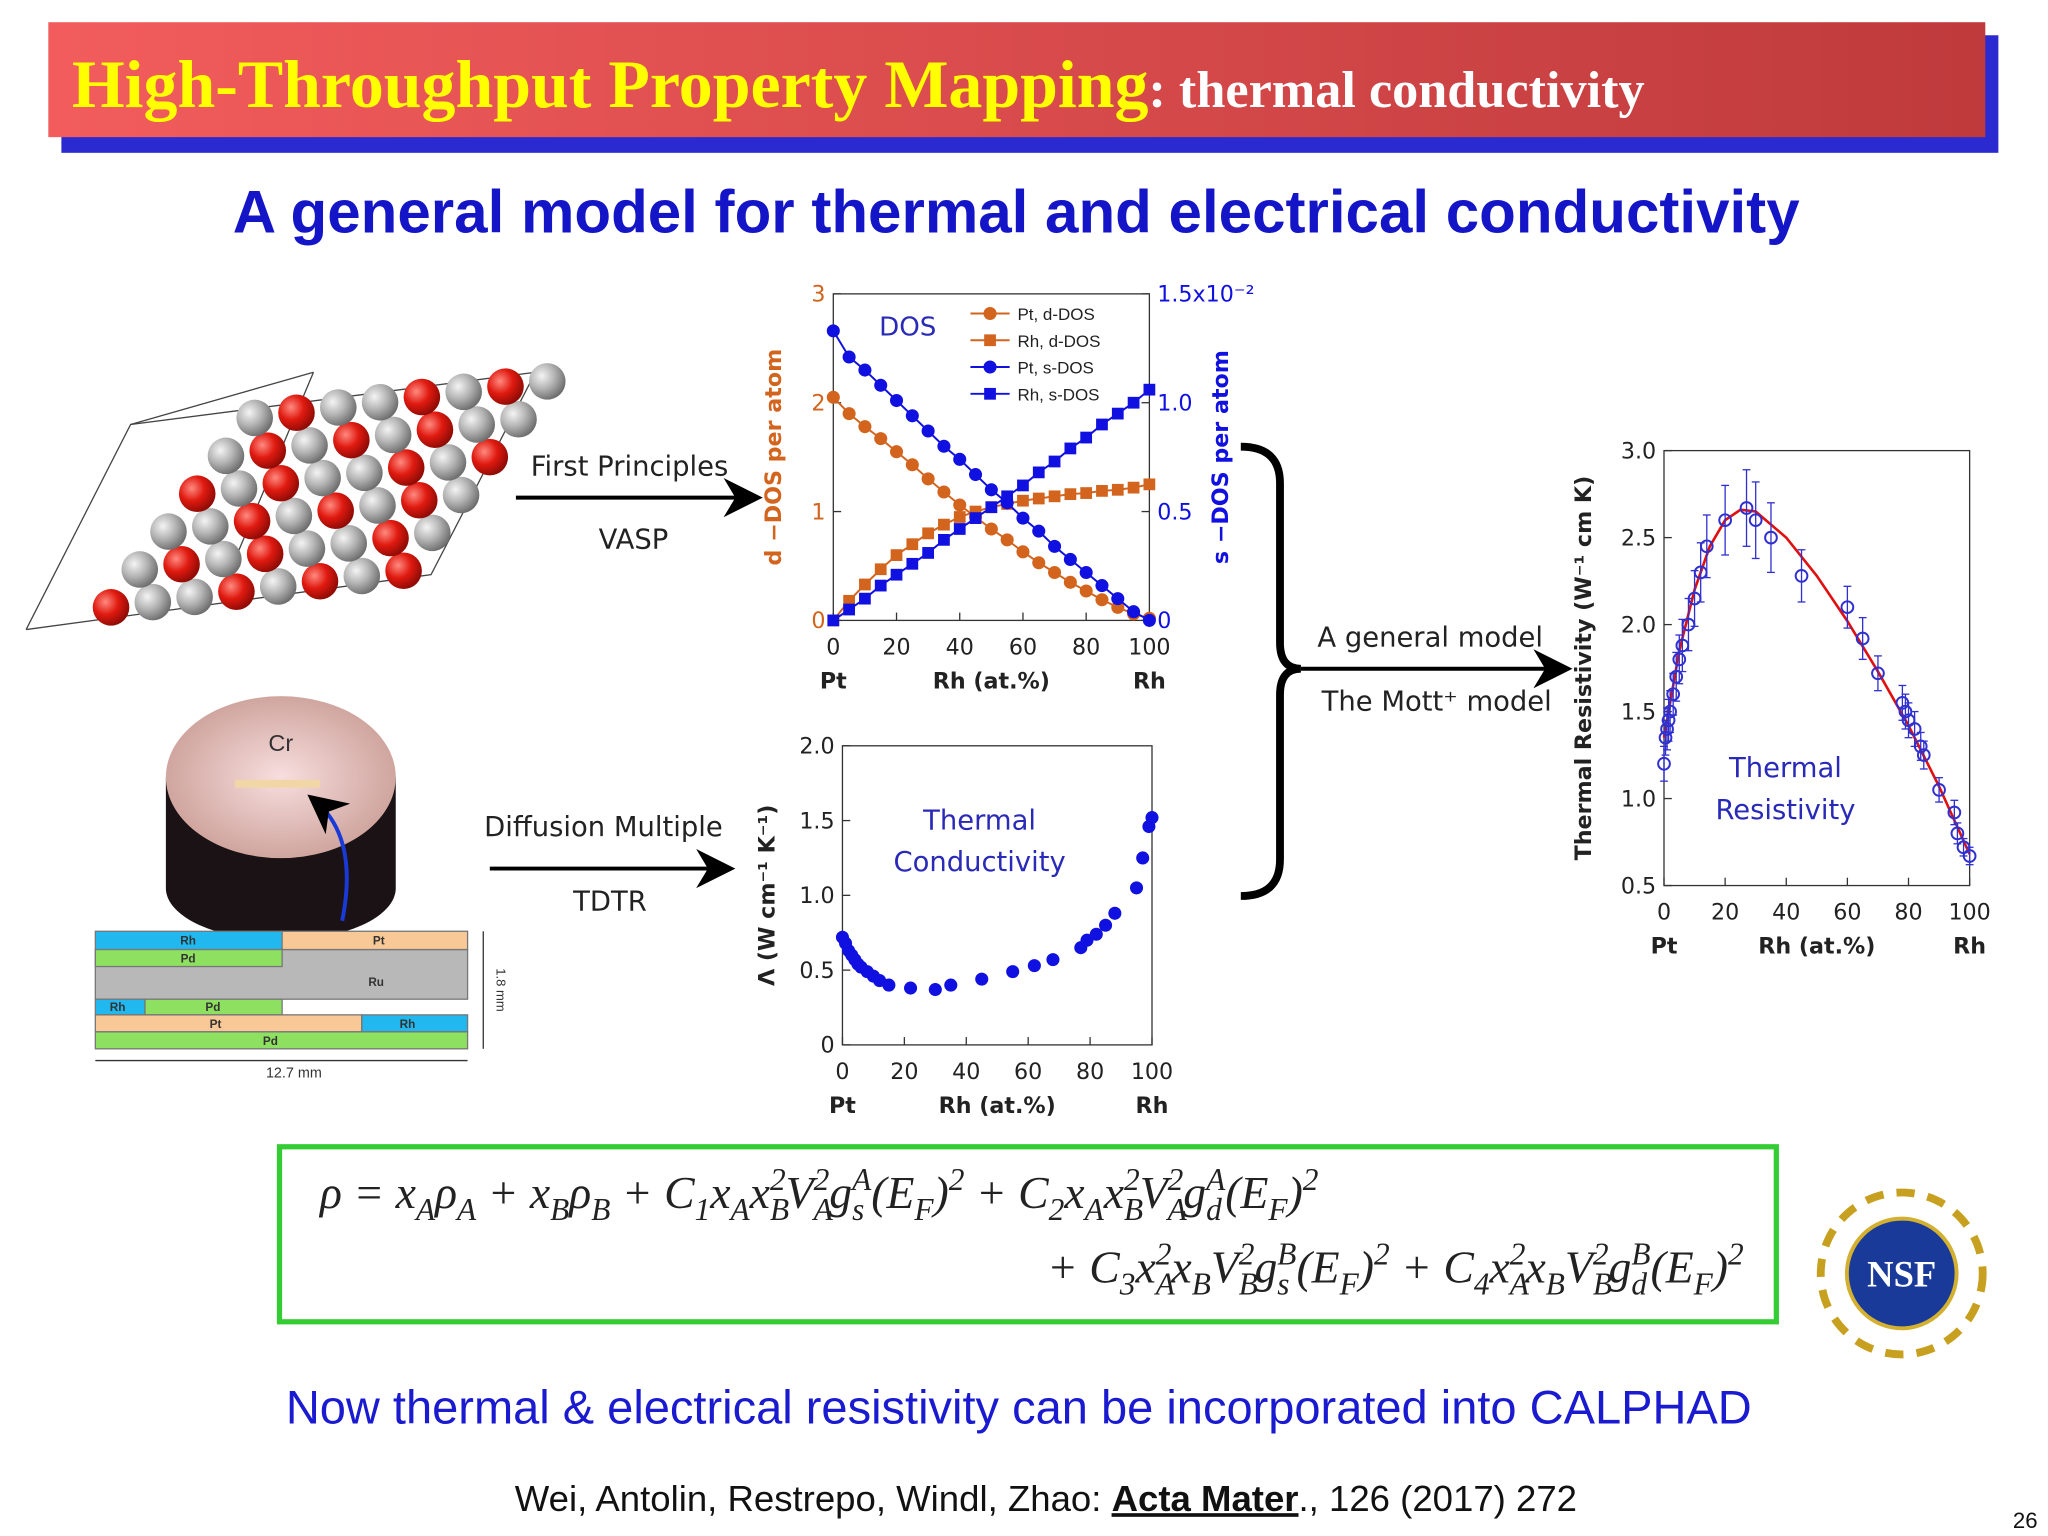 The width and height of the screenshot is (2048, 1536). Describe the element at coordinates (212, 1007) in the screenshot. I see `layer-label: Pd` at that location.